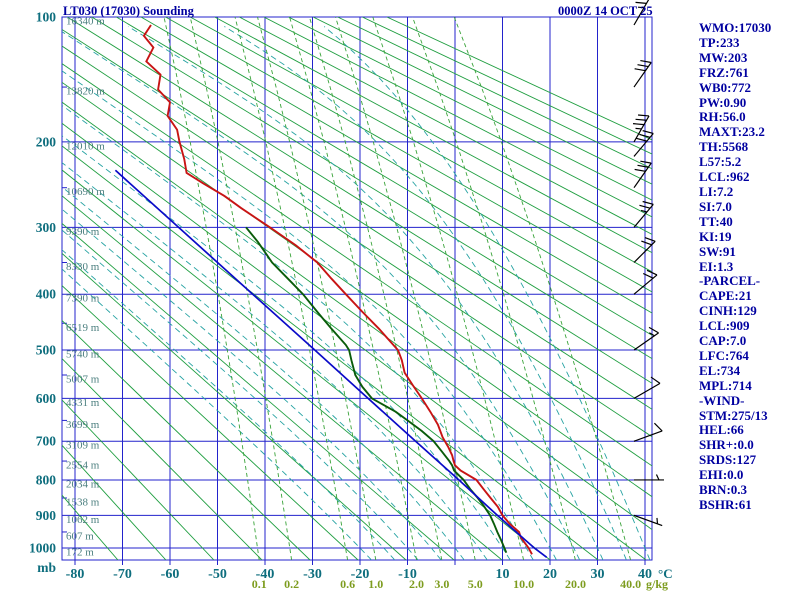 This screenshot has height=600, width=800. What do you see at coordinates (724, 355) in the screenshot?
I see `panel-stat-22: LFC:764` at bounding box center [724, 355].